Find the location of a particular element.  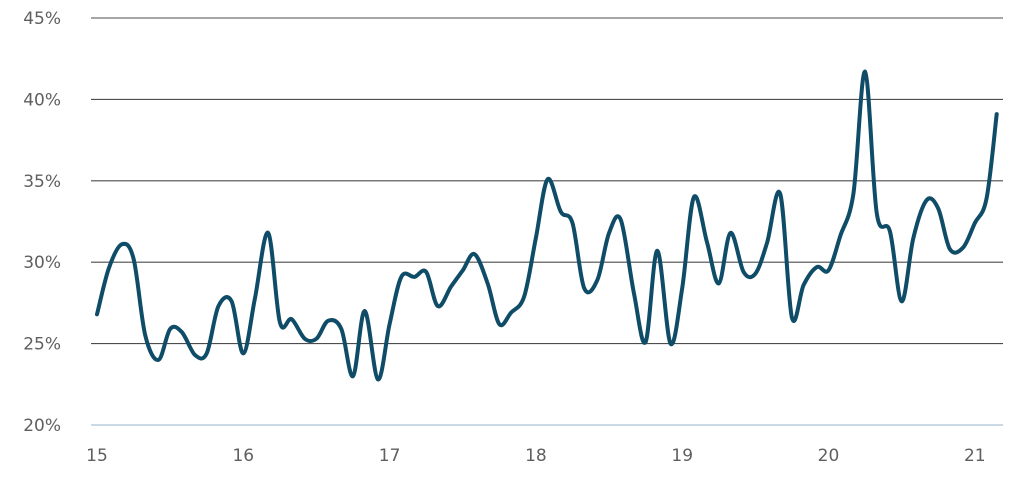

y-tick-label: 30% is located at coordinates (42, 263).